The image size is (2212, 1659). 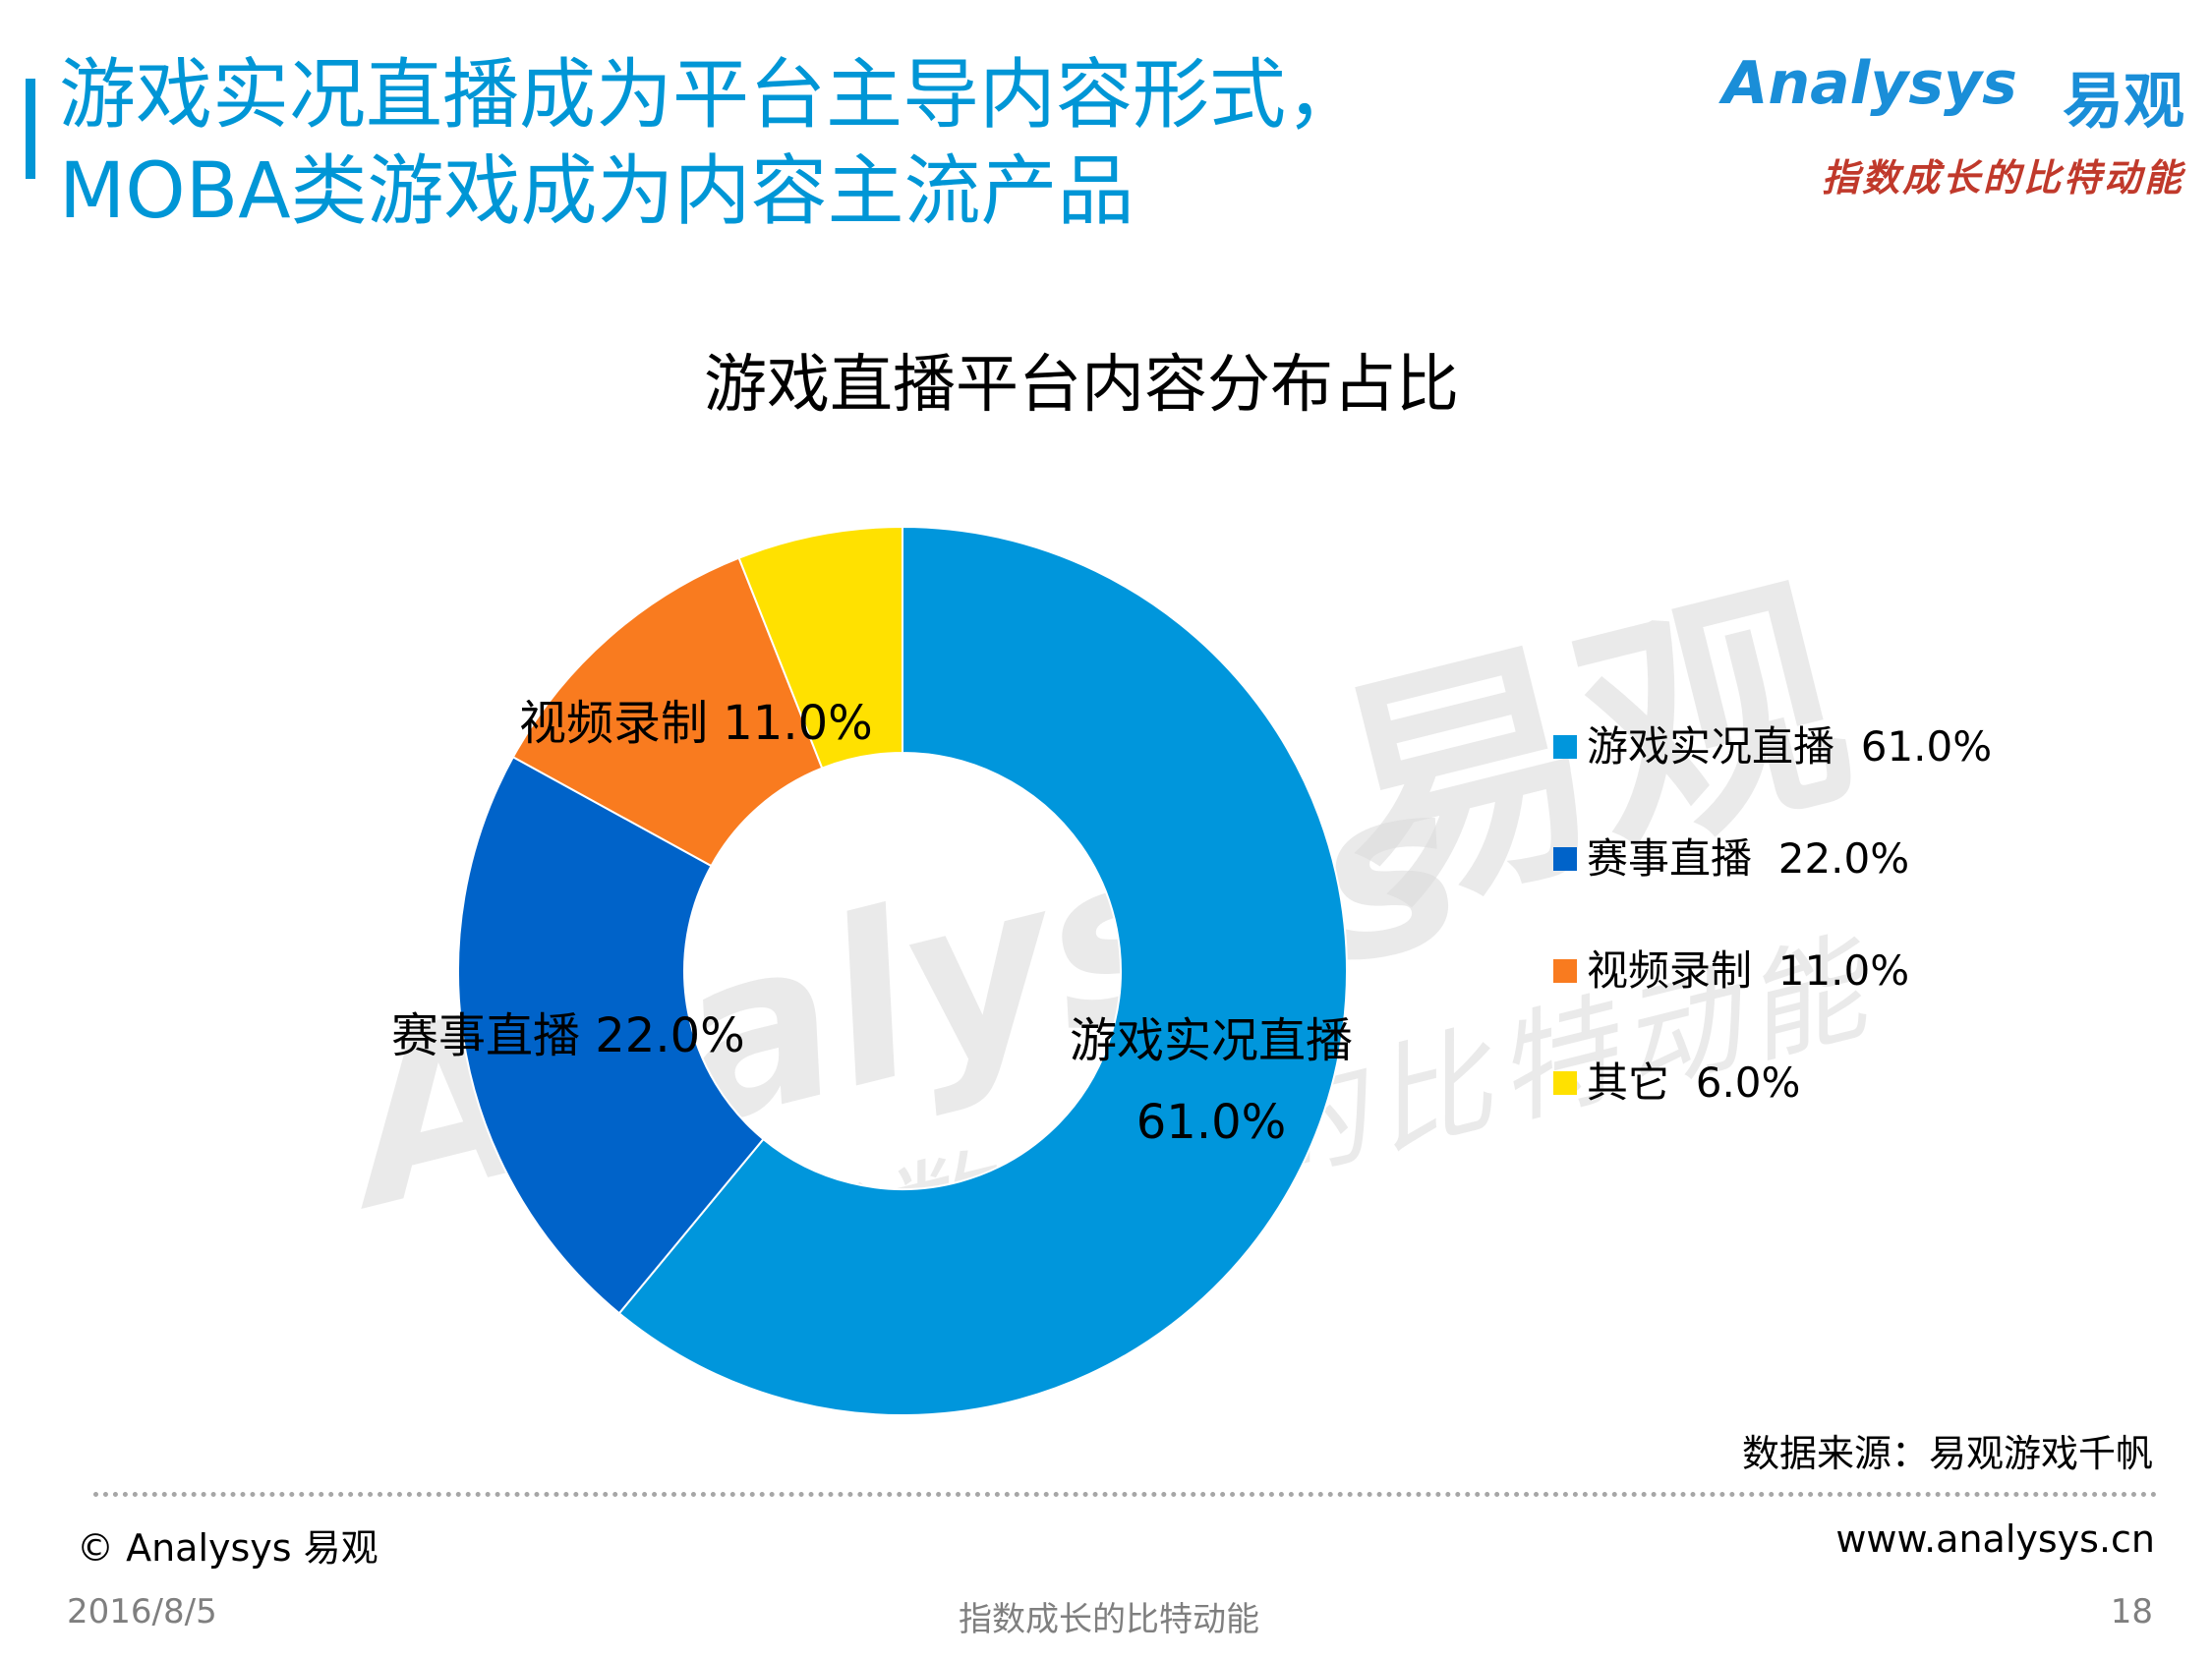 I want to click on donut-slice-recorded, so click(x=668, y=712).